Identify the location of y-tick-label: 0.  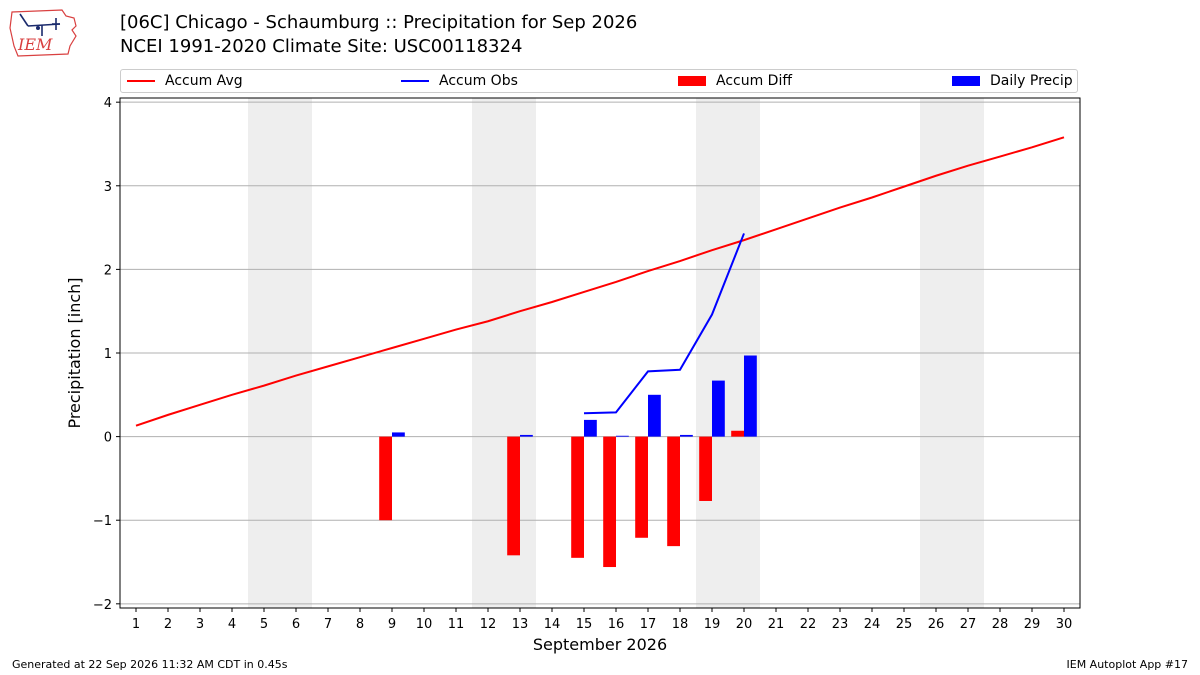
(108, 438).